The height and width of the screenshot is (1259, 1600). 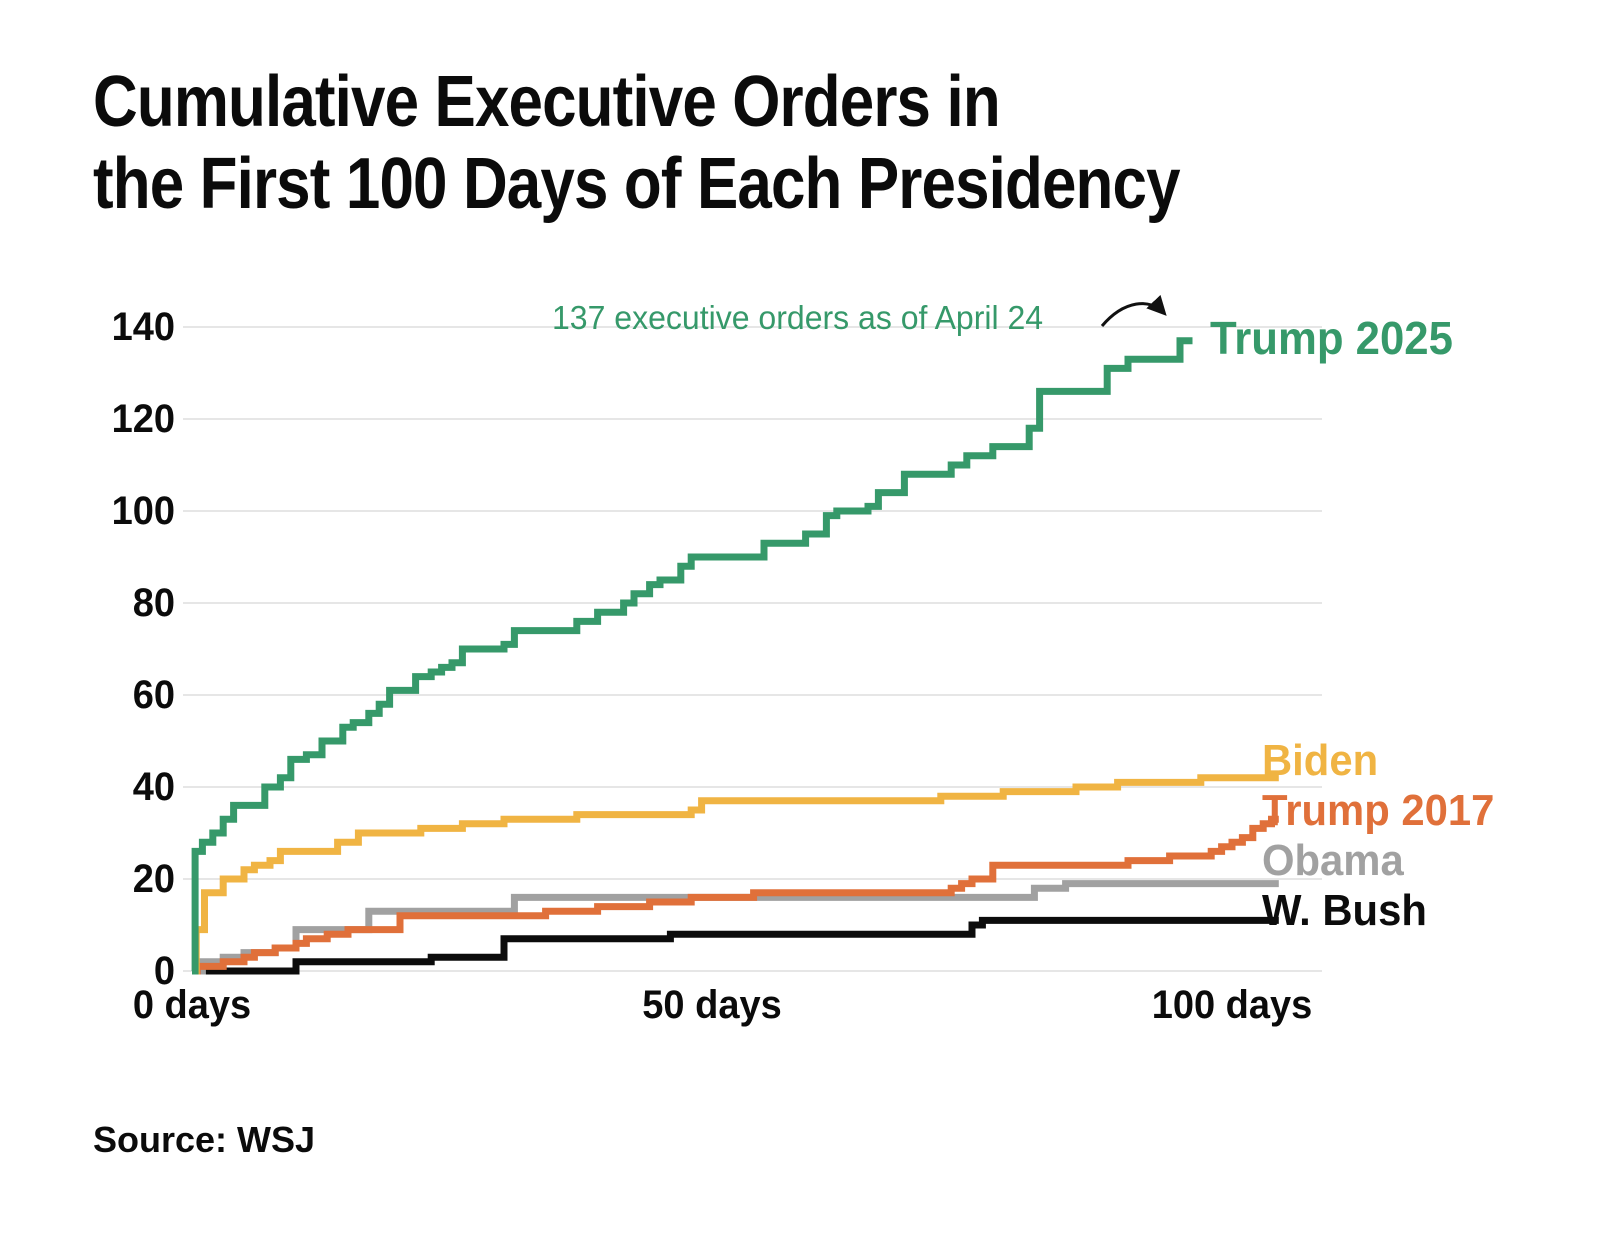 What do you see at coordinates (1333, 860) in the screenshot?
I see `series-label-obama: Obama` at bounding box center [1333, 860].